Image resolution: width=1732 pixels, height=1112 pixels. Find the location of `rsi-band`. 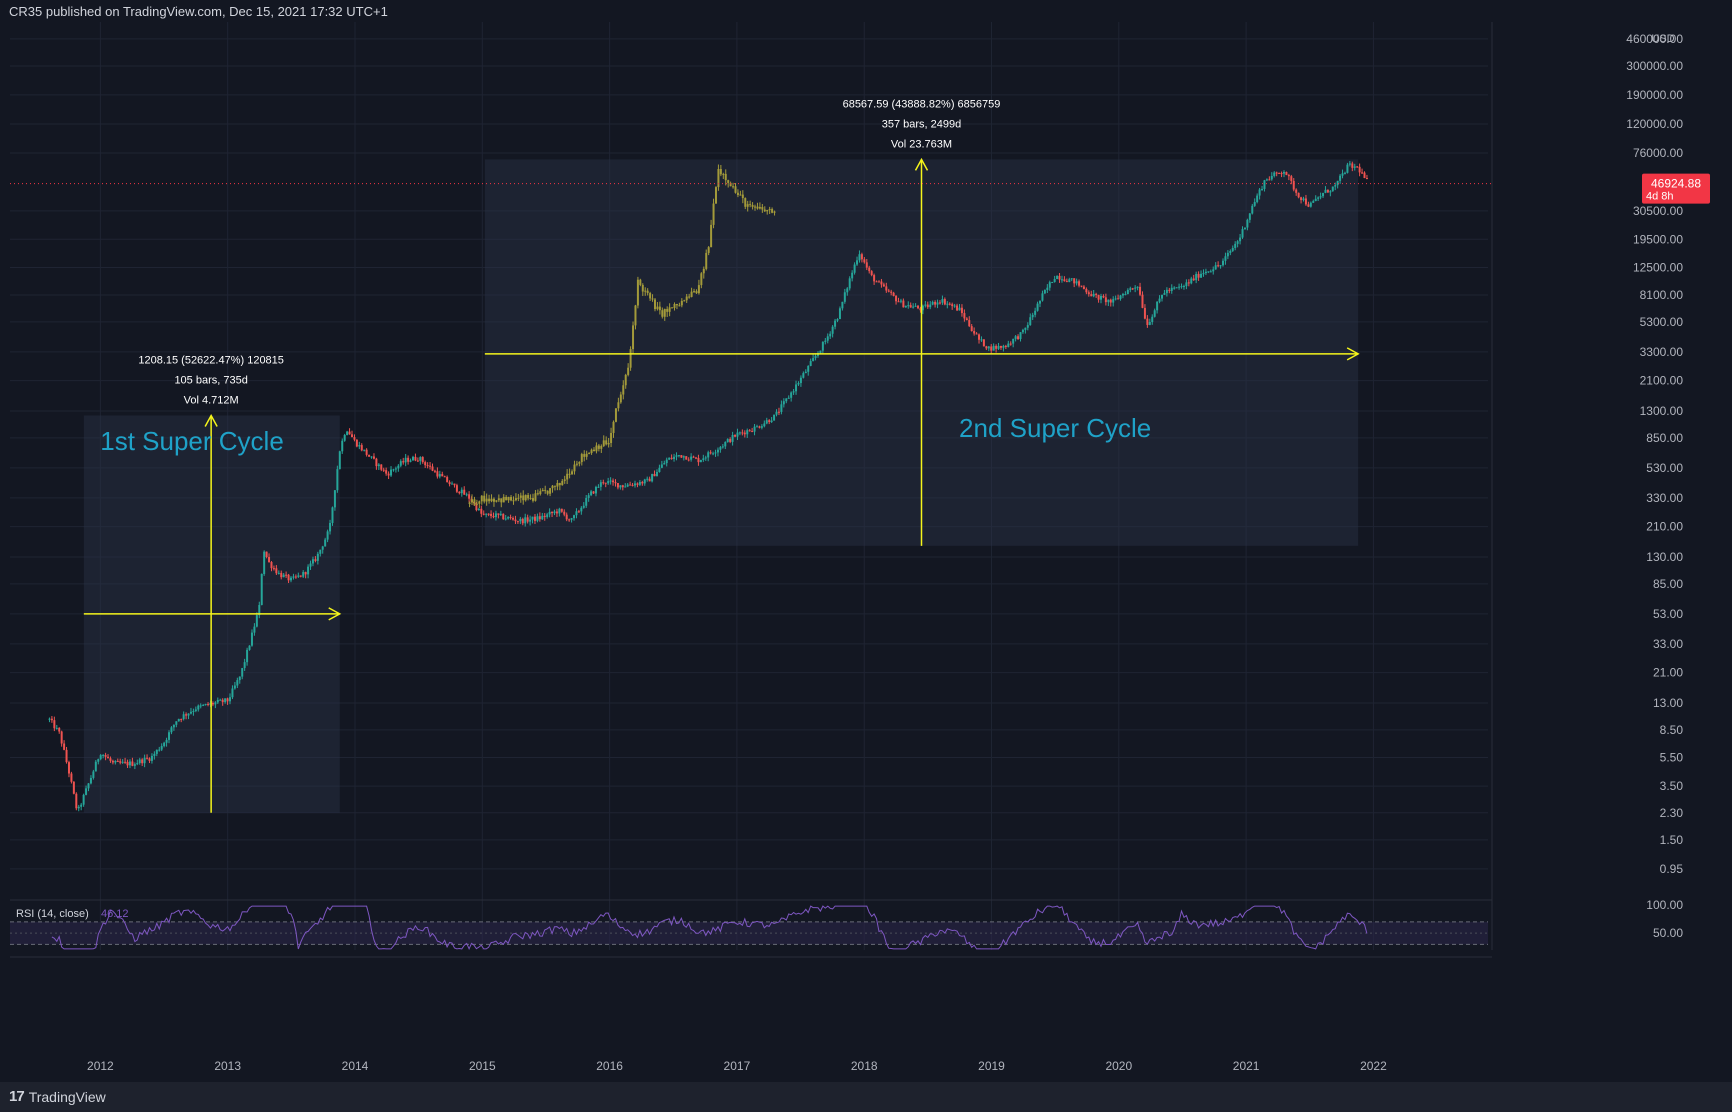

rsi-band is located at coordinates (749, 933).